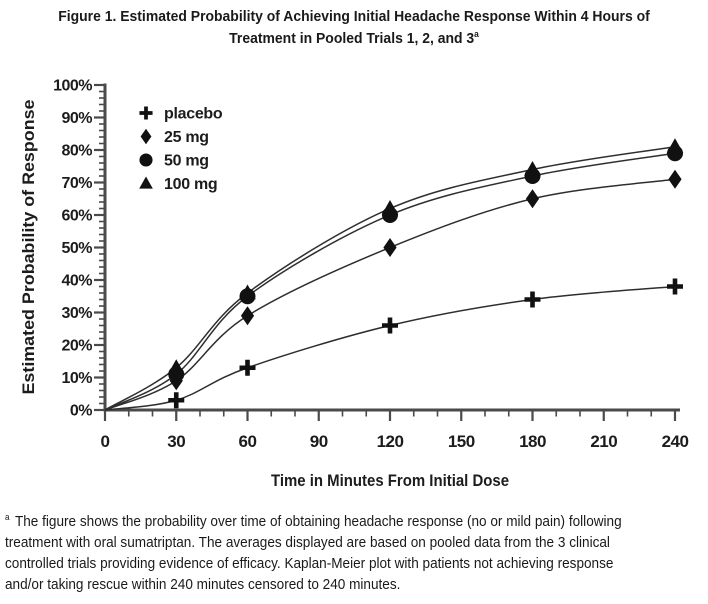 The width and height of the screenshot is (708, 604). What do you see at coordinates (390, 480) in the screenshot?
I see `x-axis-title: Time in Minutes From Initial Dose` at bounding box center [390, 480].